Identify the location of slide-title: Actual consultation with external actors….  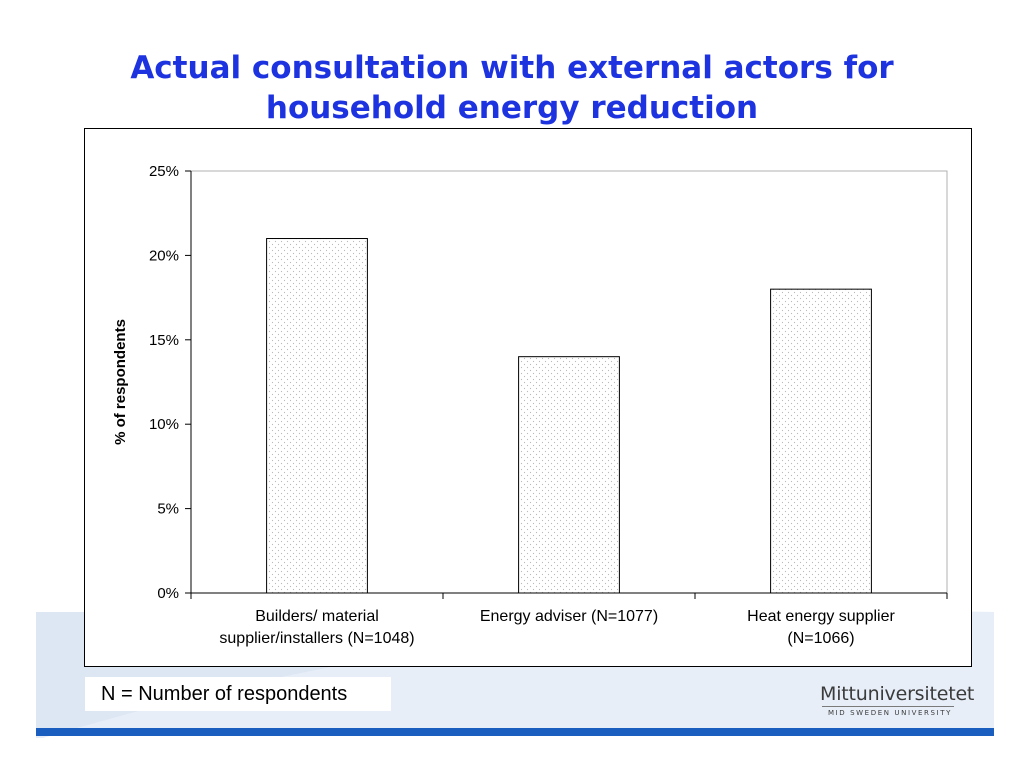
(512, 88).